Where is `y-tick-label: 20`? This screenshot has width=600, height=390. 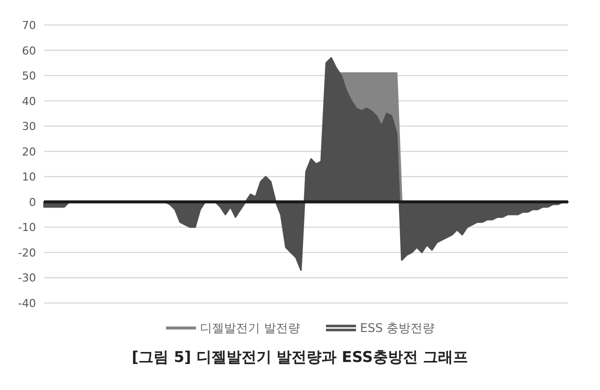 y-tick-label: 20 is located at coordinates (29, 151).